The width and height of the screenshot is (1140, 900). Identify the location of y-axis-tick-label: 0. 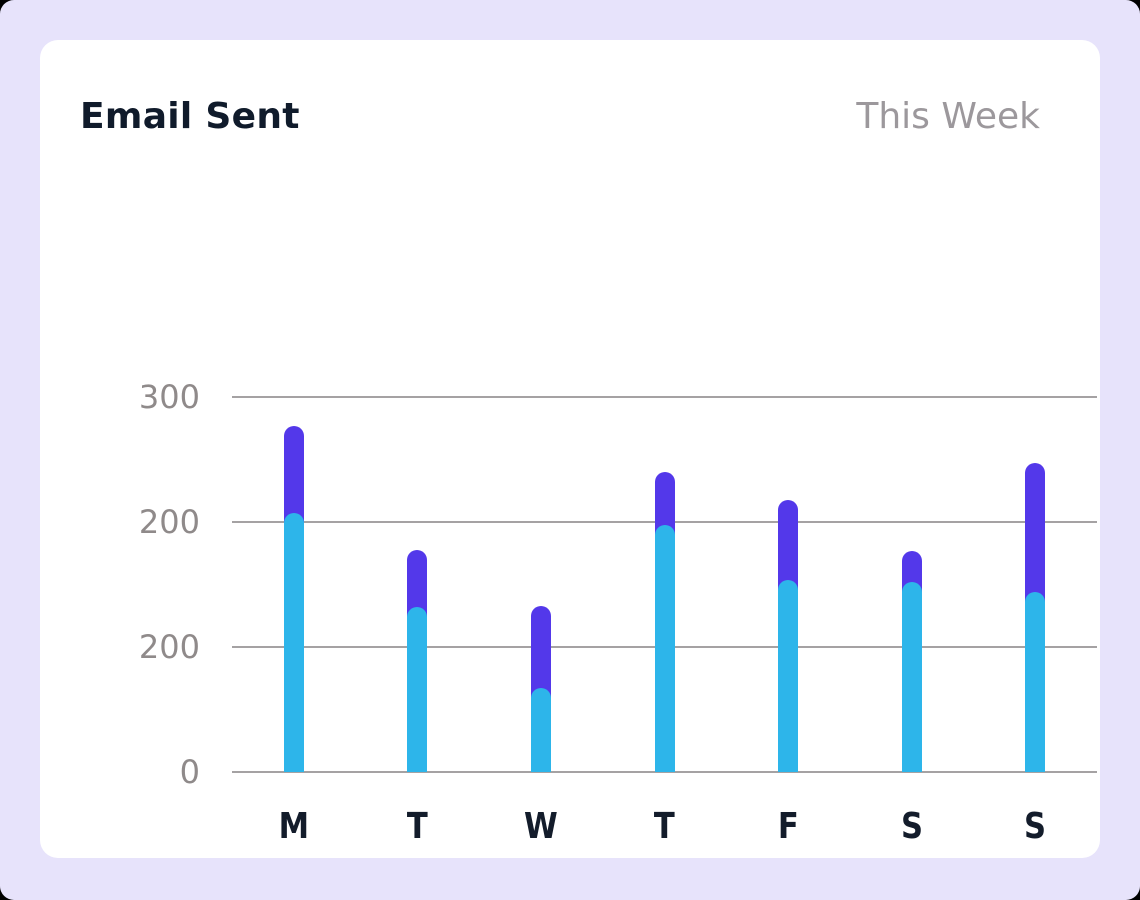
(189, 772).